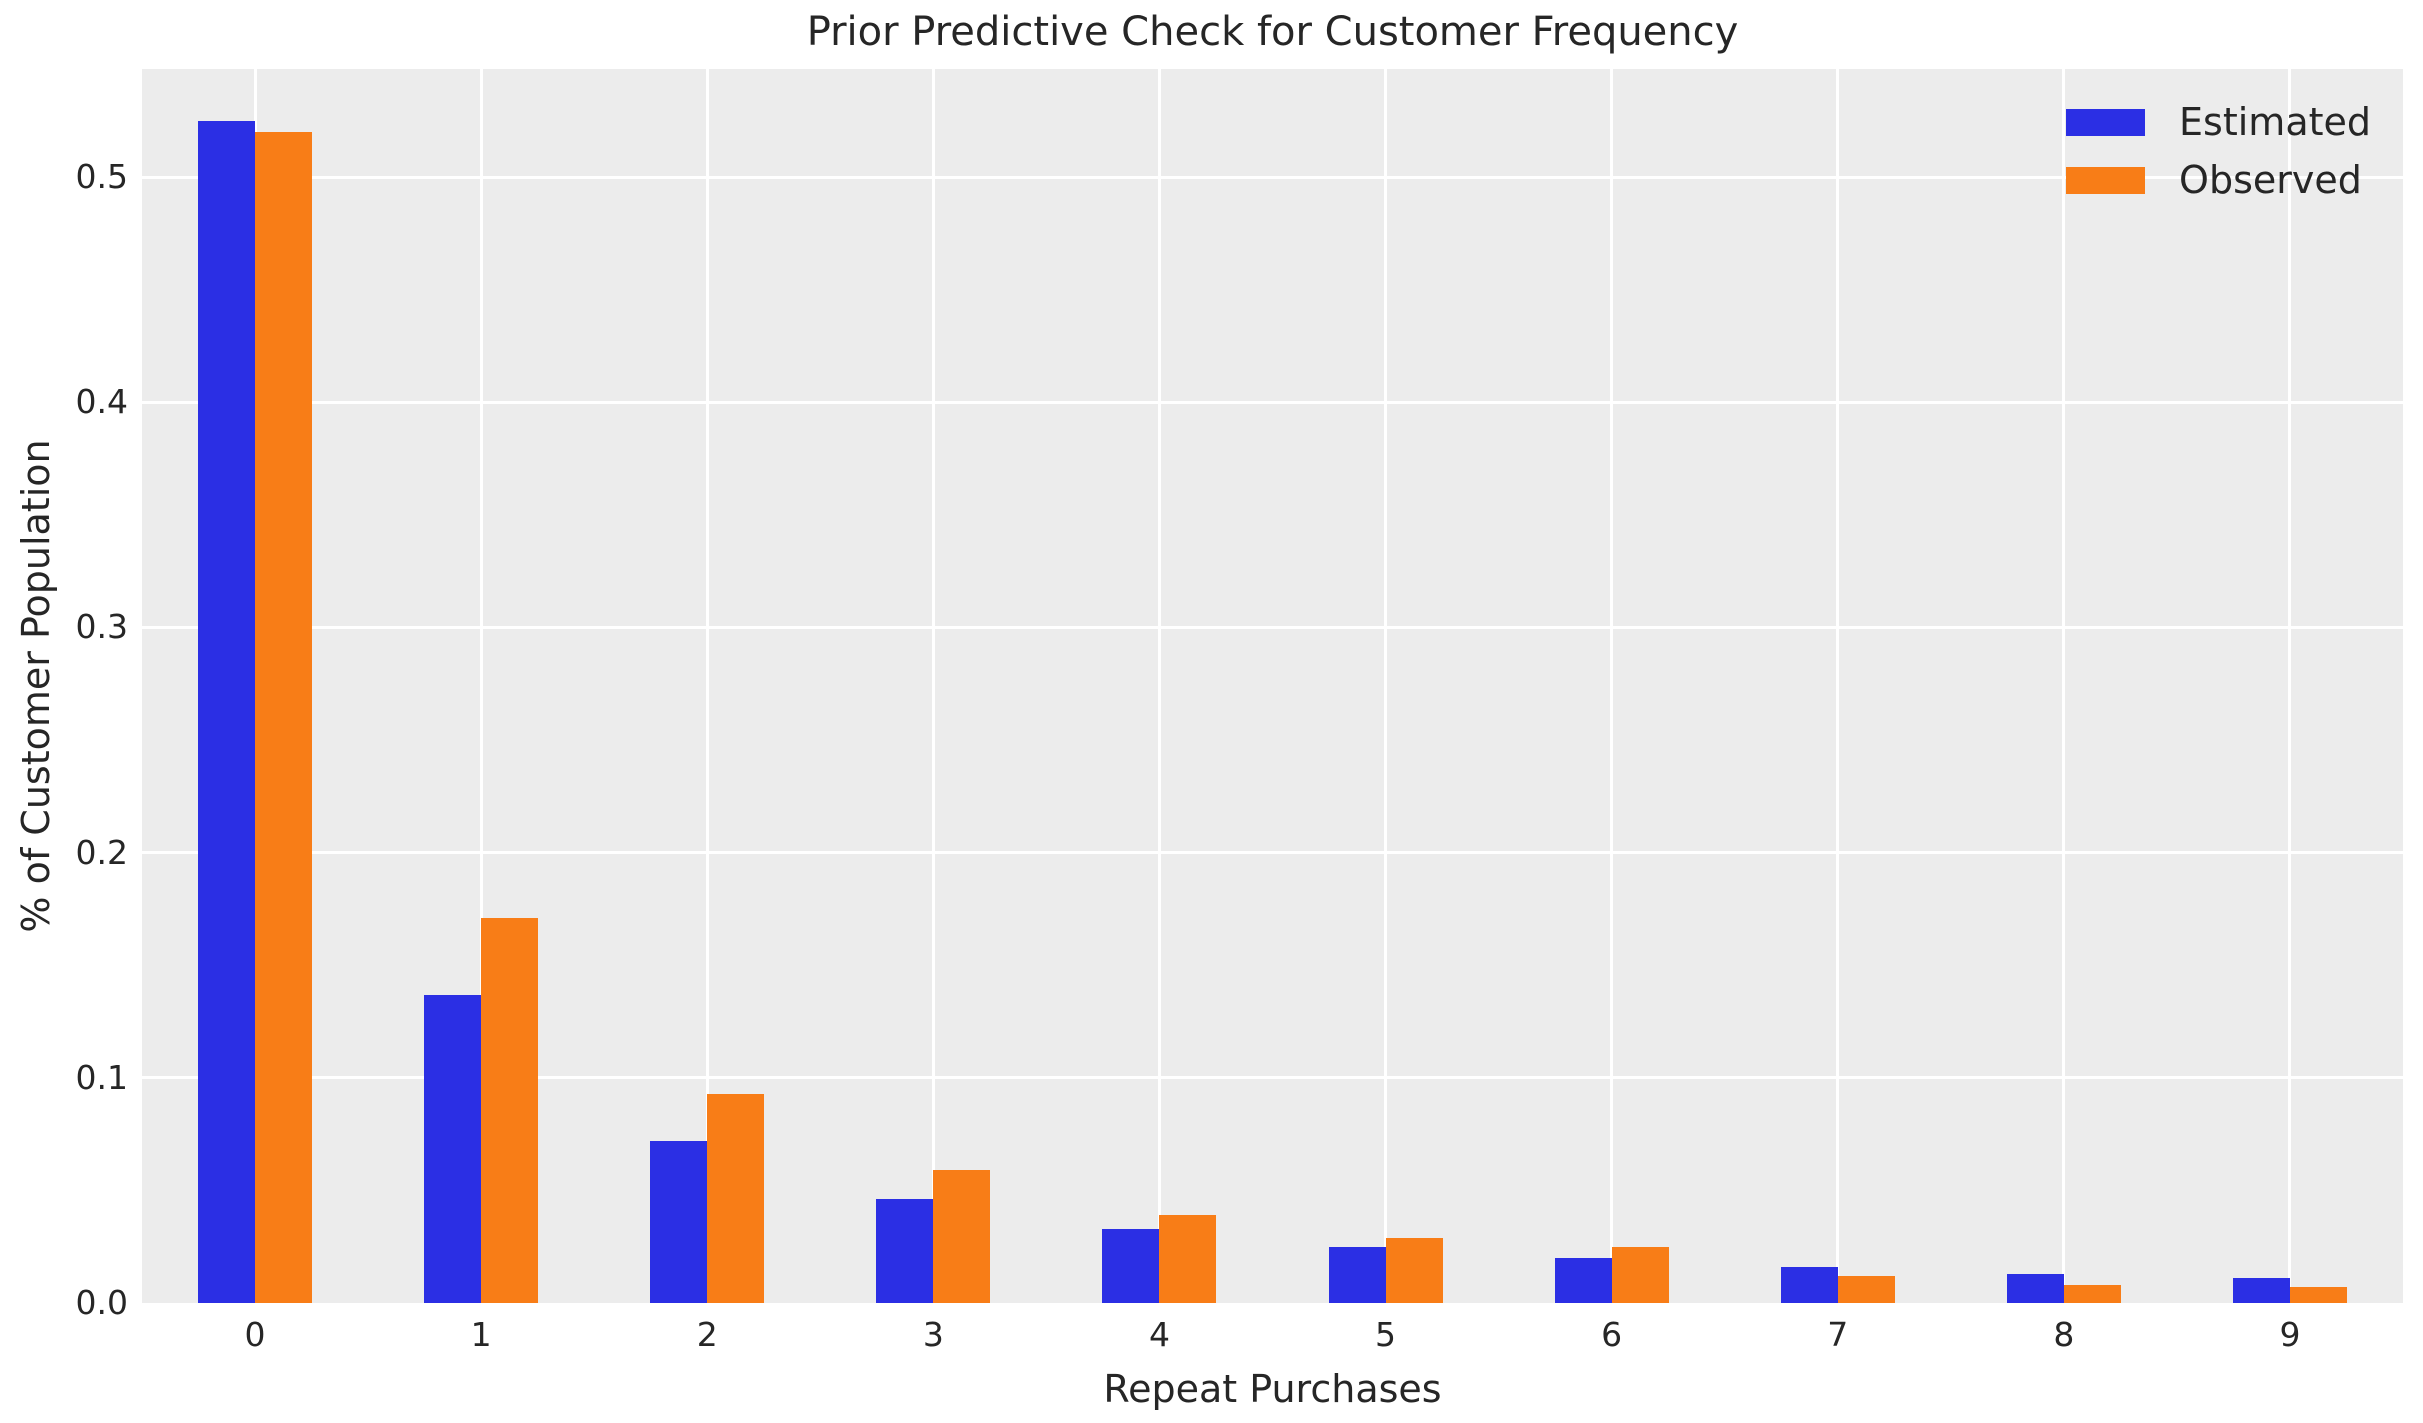 This screenshot has height=1423, width=2423. What do you see at coordinates (933, 1334) in the screenshot?
I see `x-tick-3: 3` at bounding box center [933, 1334].